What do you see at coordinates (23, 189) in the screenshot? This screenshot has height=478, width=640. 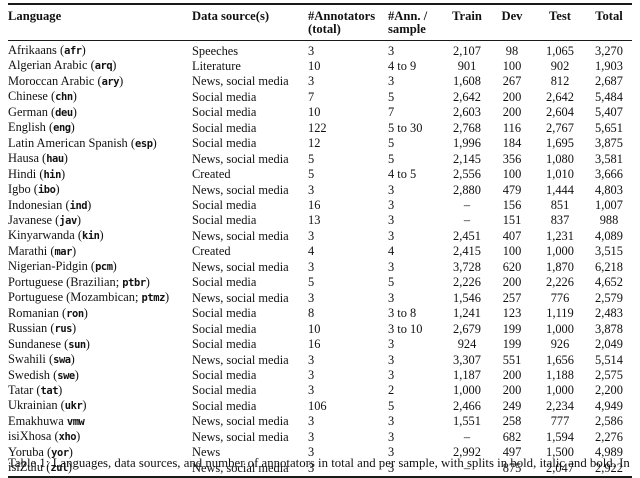 I see `language-name: Igbo (` at bounding box center [23, 189].